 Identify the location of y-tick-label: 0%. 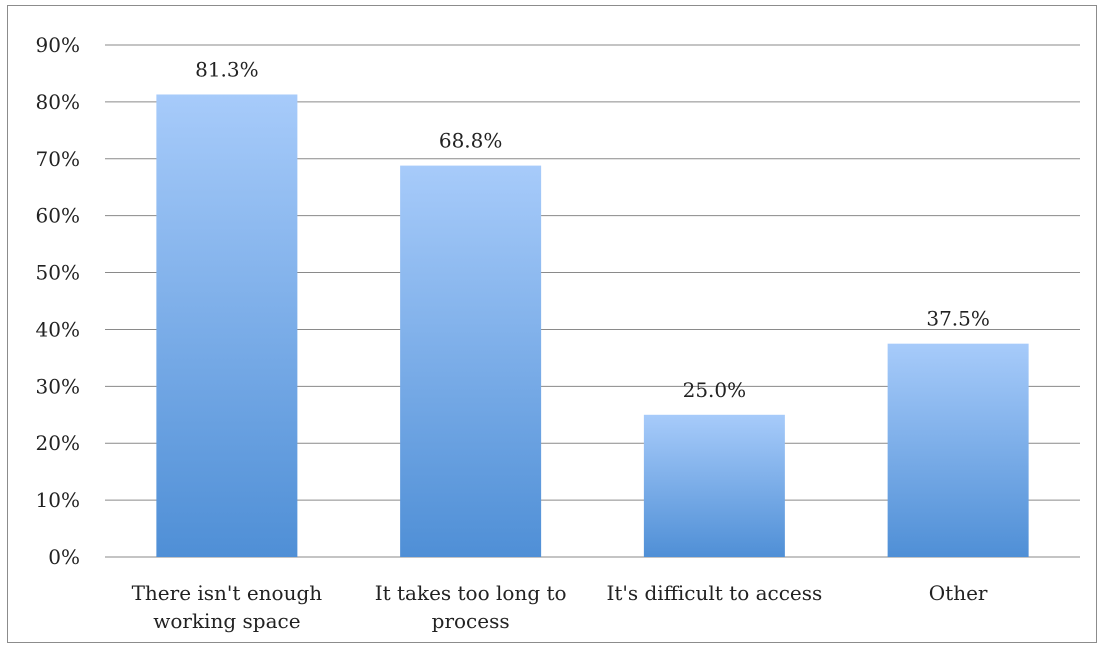
(64, 557).